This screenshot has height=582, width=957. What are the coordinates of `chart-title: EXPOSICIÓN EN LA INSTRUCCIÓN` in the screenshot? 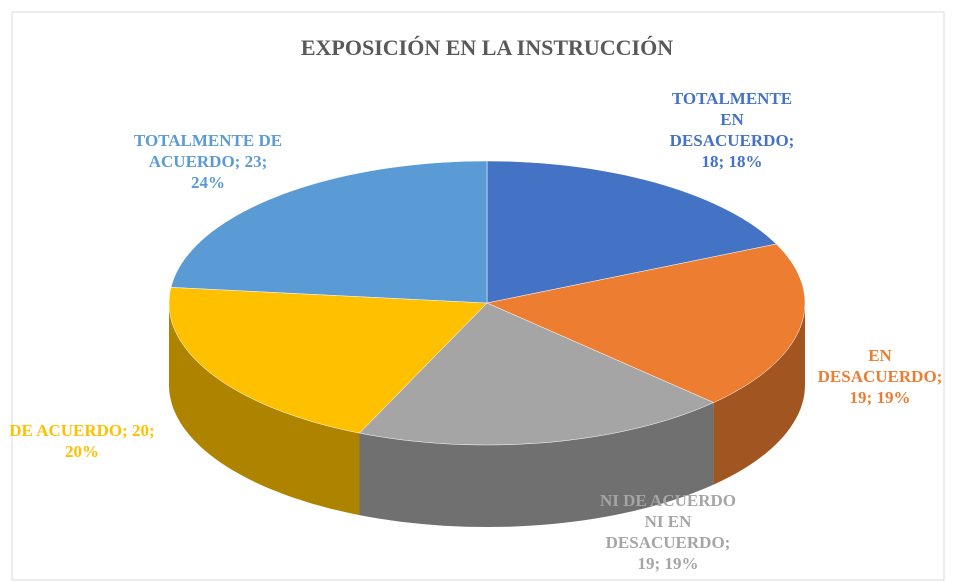 It's located at (487, 47).